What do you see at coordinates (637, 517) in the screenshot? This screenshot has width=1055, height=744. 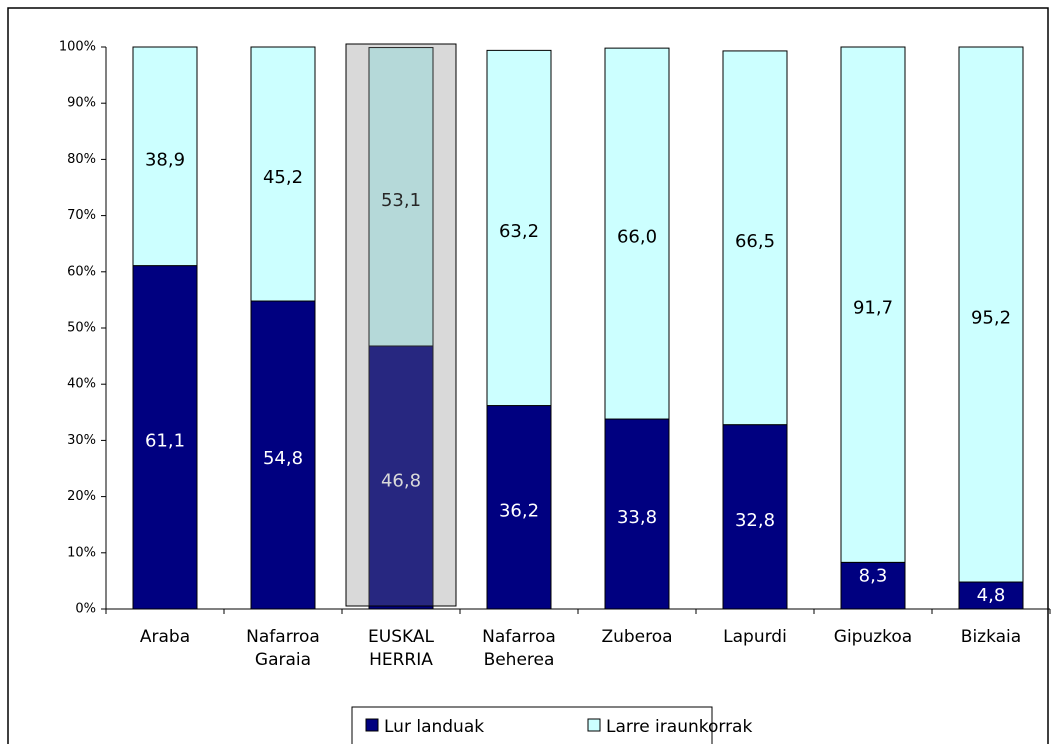 I see `data-label: 33,8` at bounding box center [637, 517].